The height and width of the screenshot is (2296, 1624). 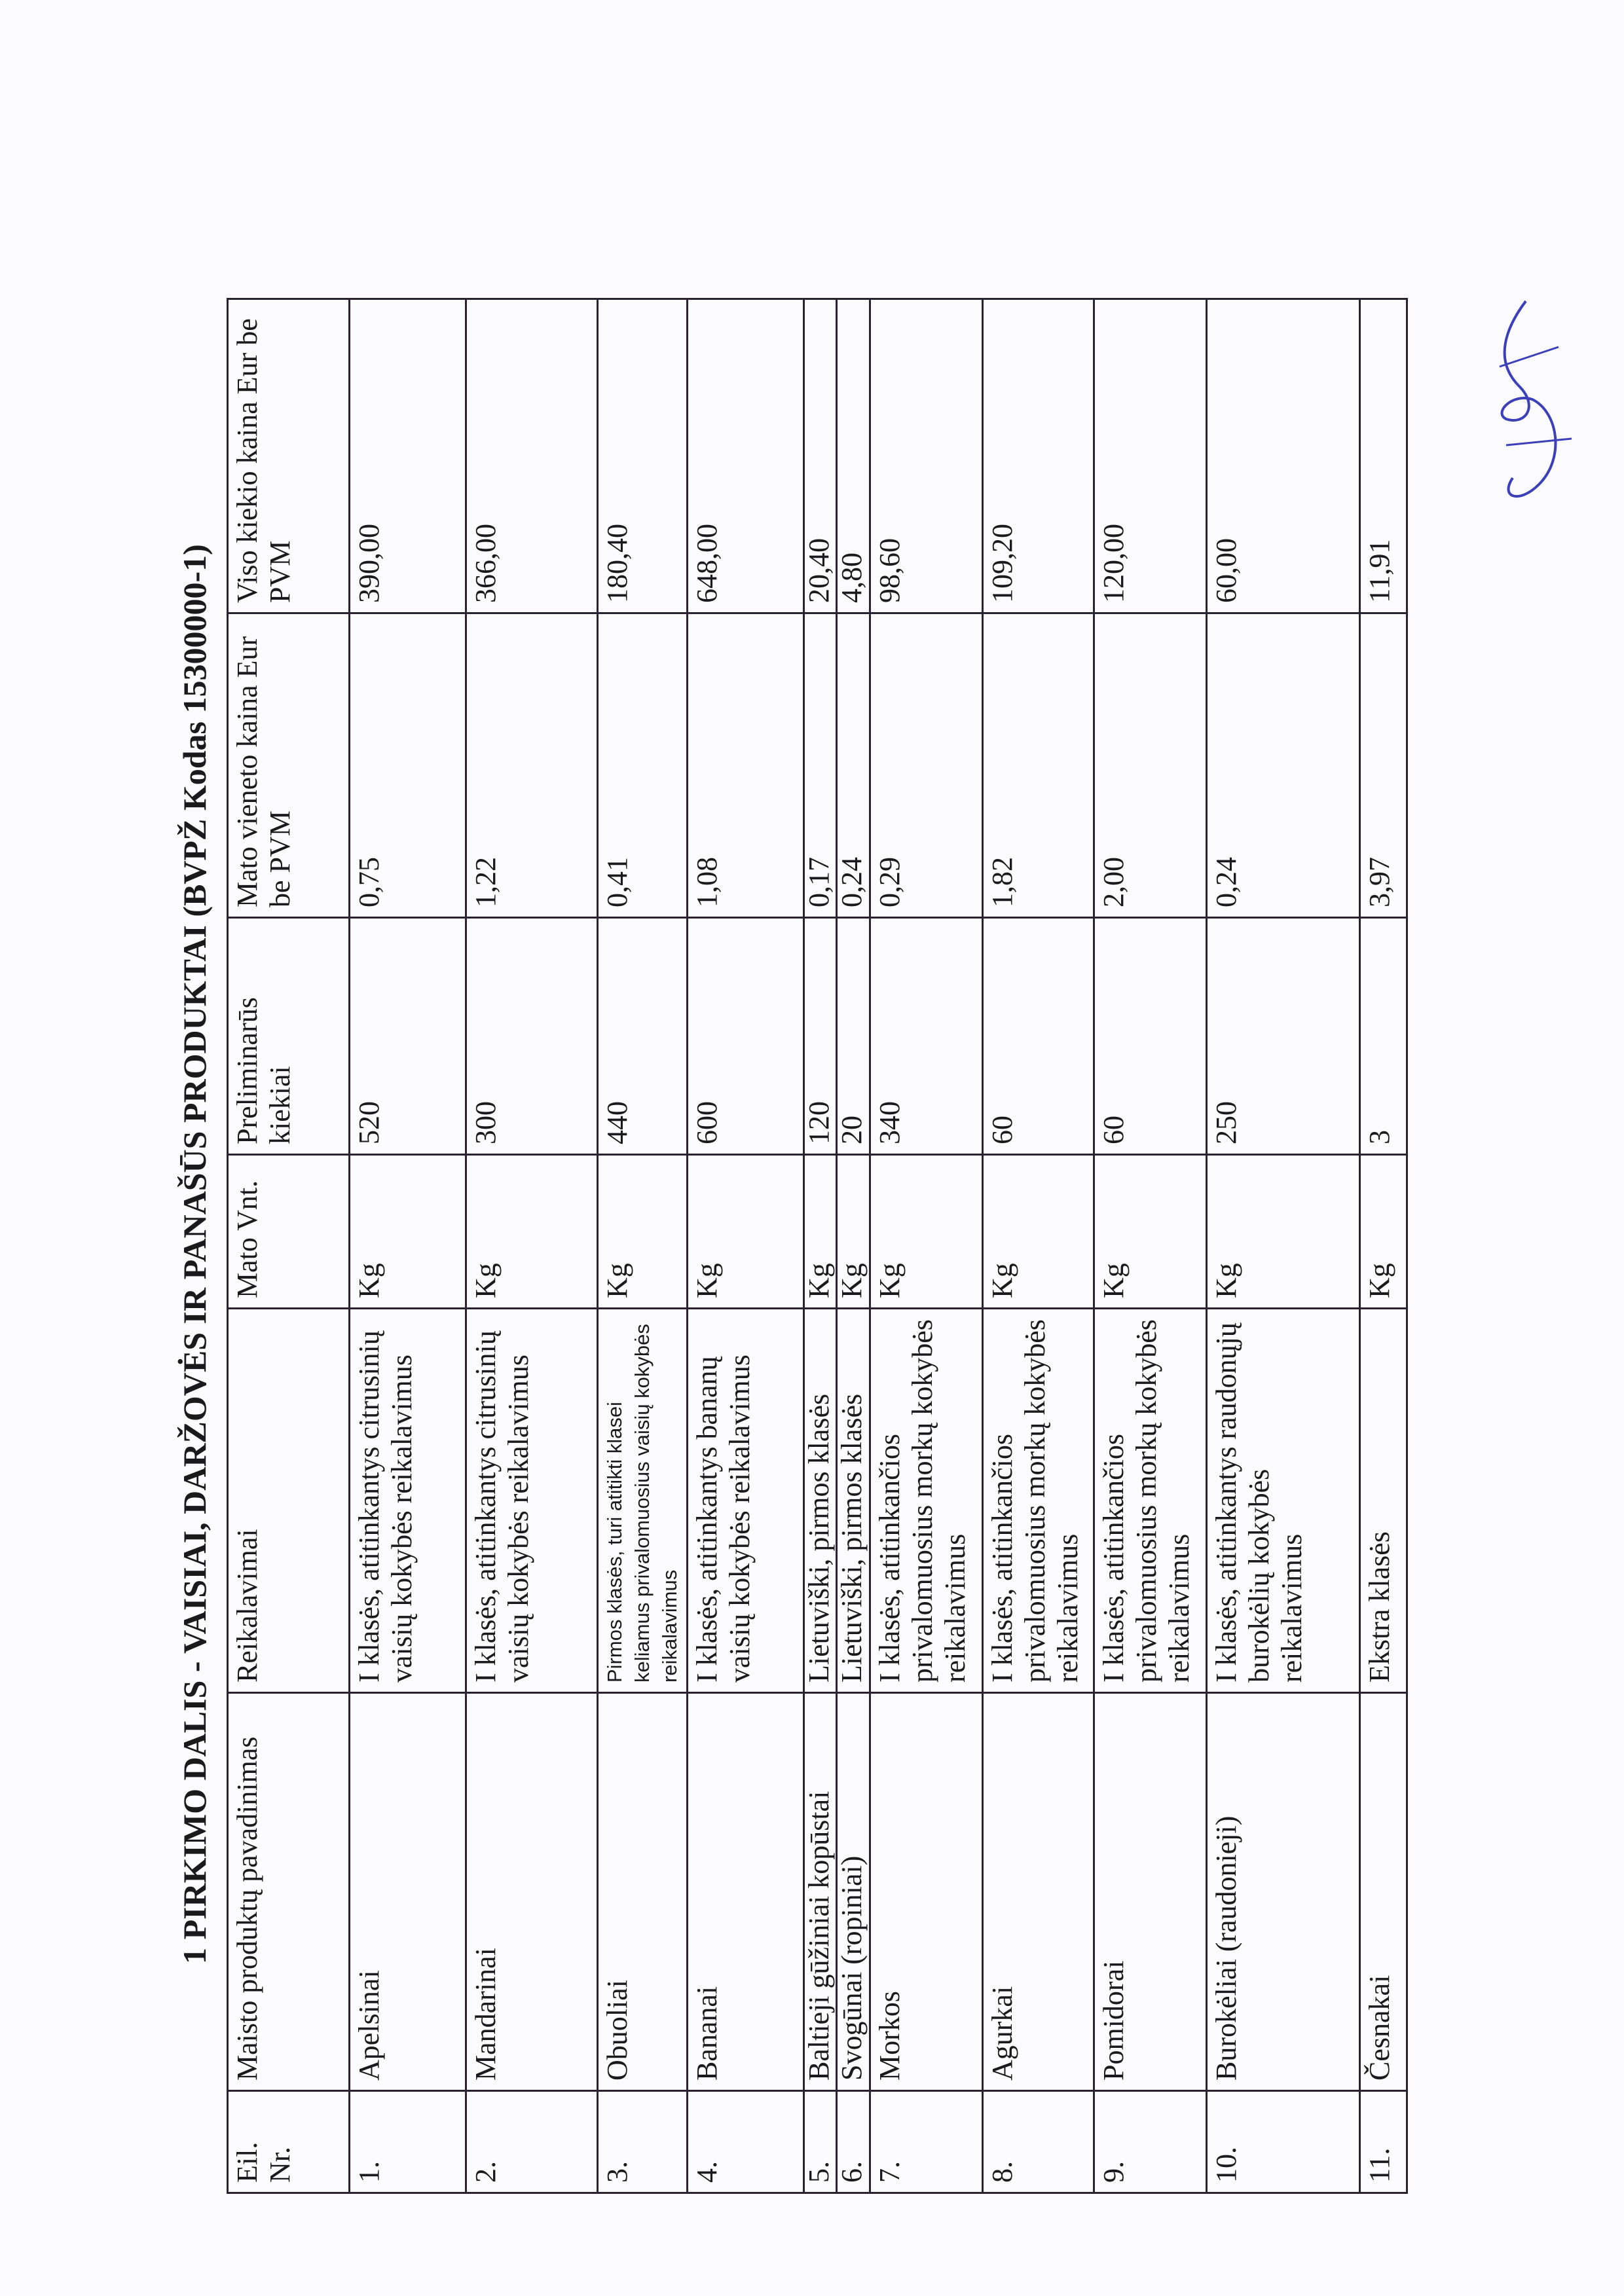 I want to click on quantity-cell: 3, so click(x=1383, y=1036).